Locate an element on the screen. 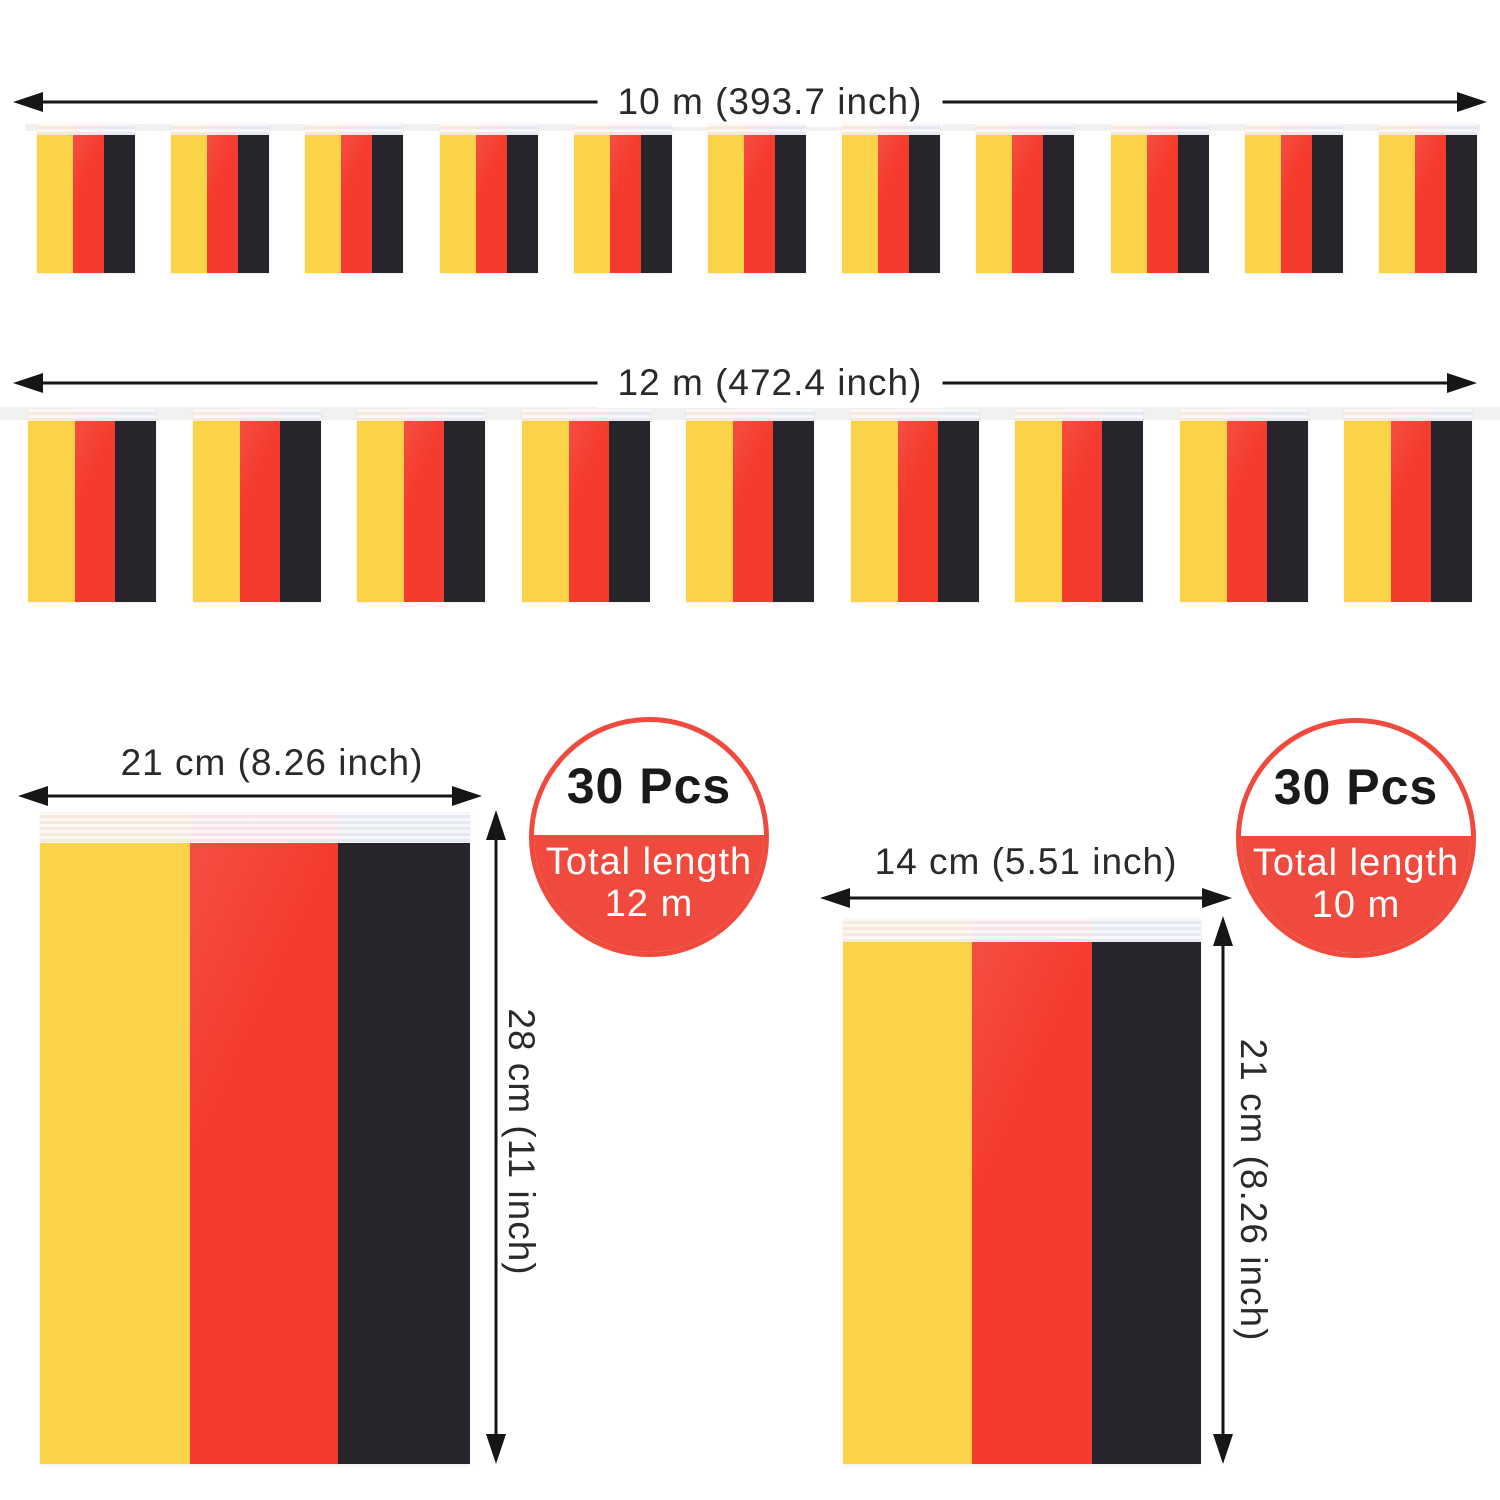 Image resolution: width=1500 pixels, height=1500 pixels. count-badge-12m: 30 Pcs Total length 12 m is located at coordinates (649, 837).